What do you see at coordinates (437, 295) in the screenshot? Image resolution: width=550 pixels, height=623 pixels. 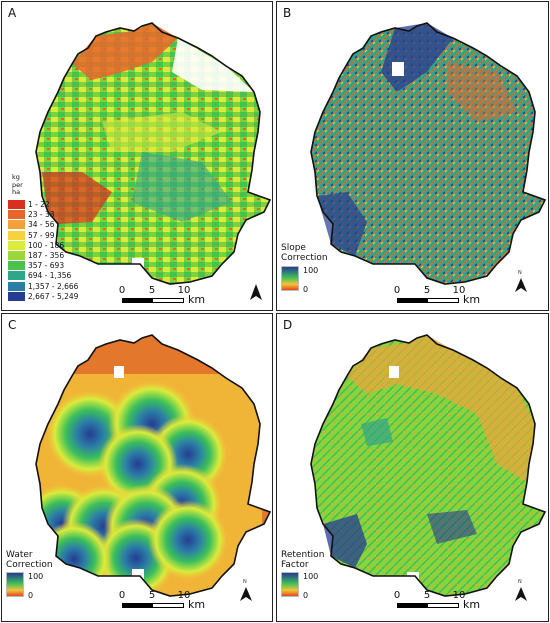 I see `scale-bar-b: 0 5 10 km` at bounding box center [437, 295].